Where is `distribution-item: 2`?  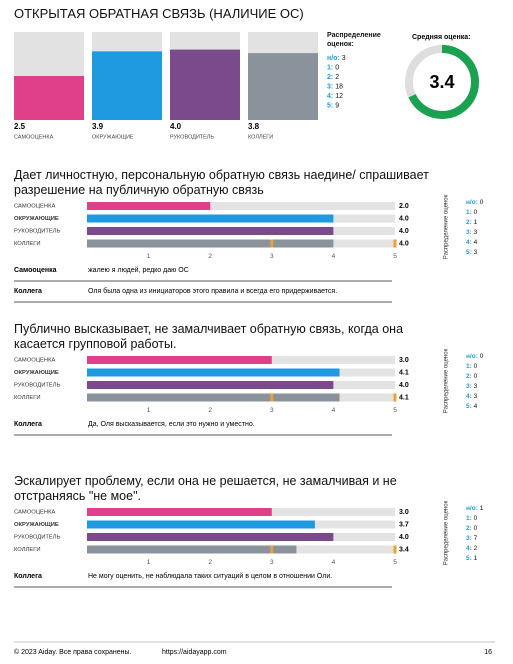 distribution-item: 2 is located at coordinates (333, 77).